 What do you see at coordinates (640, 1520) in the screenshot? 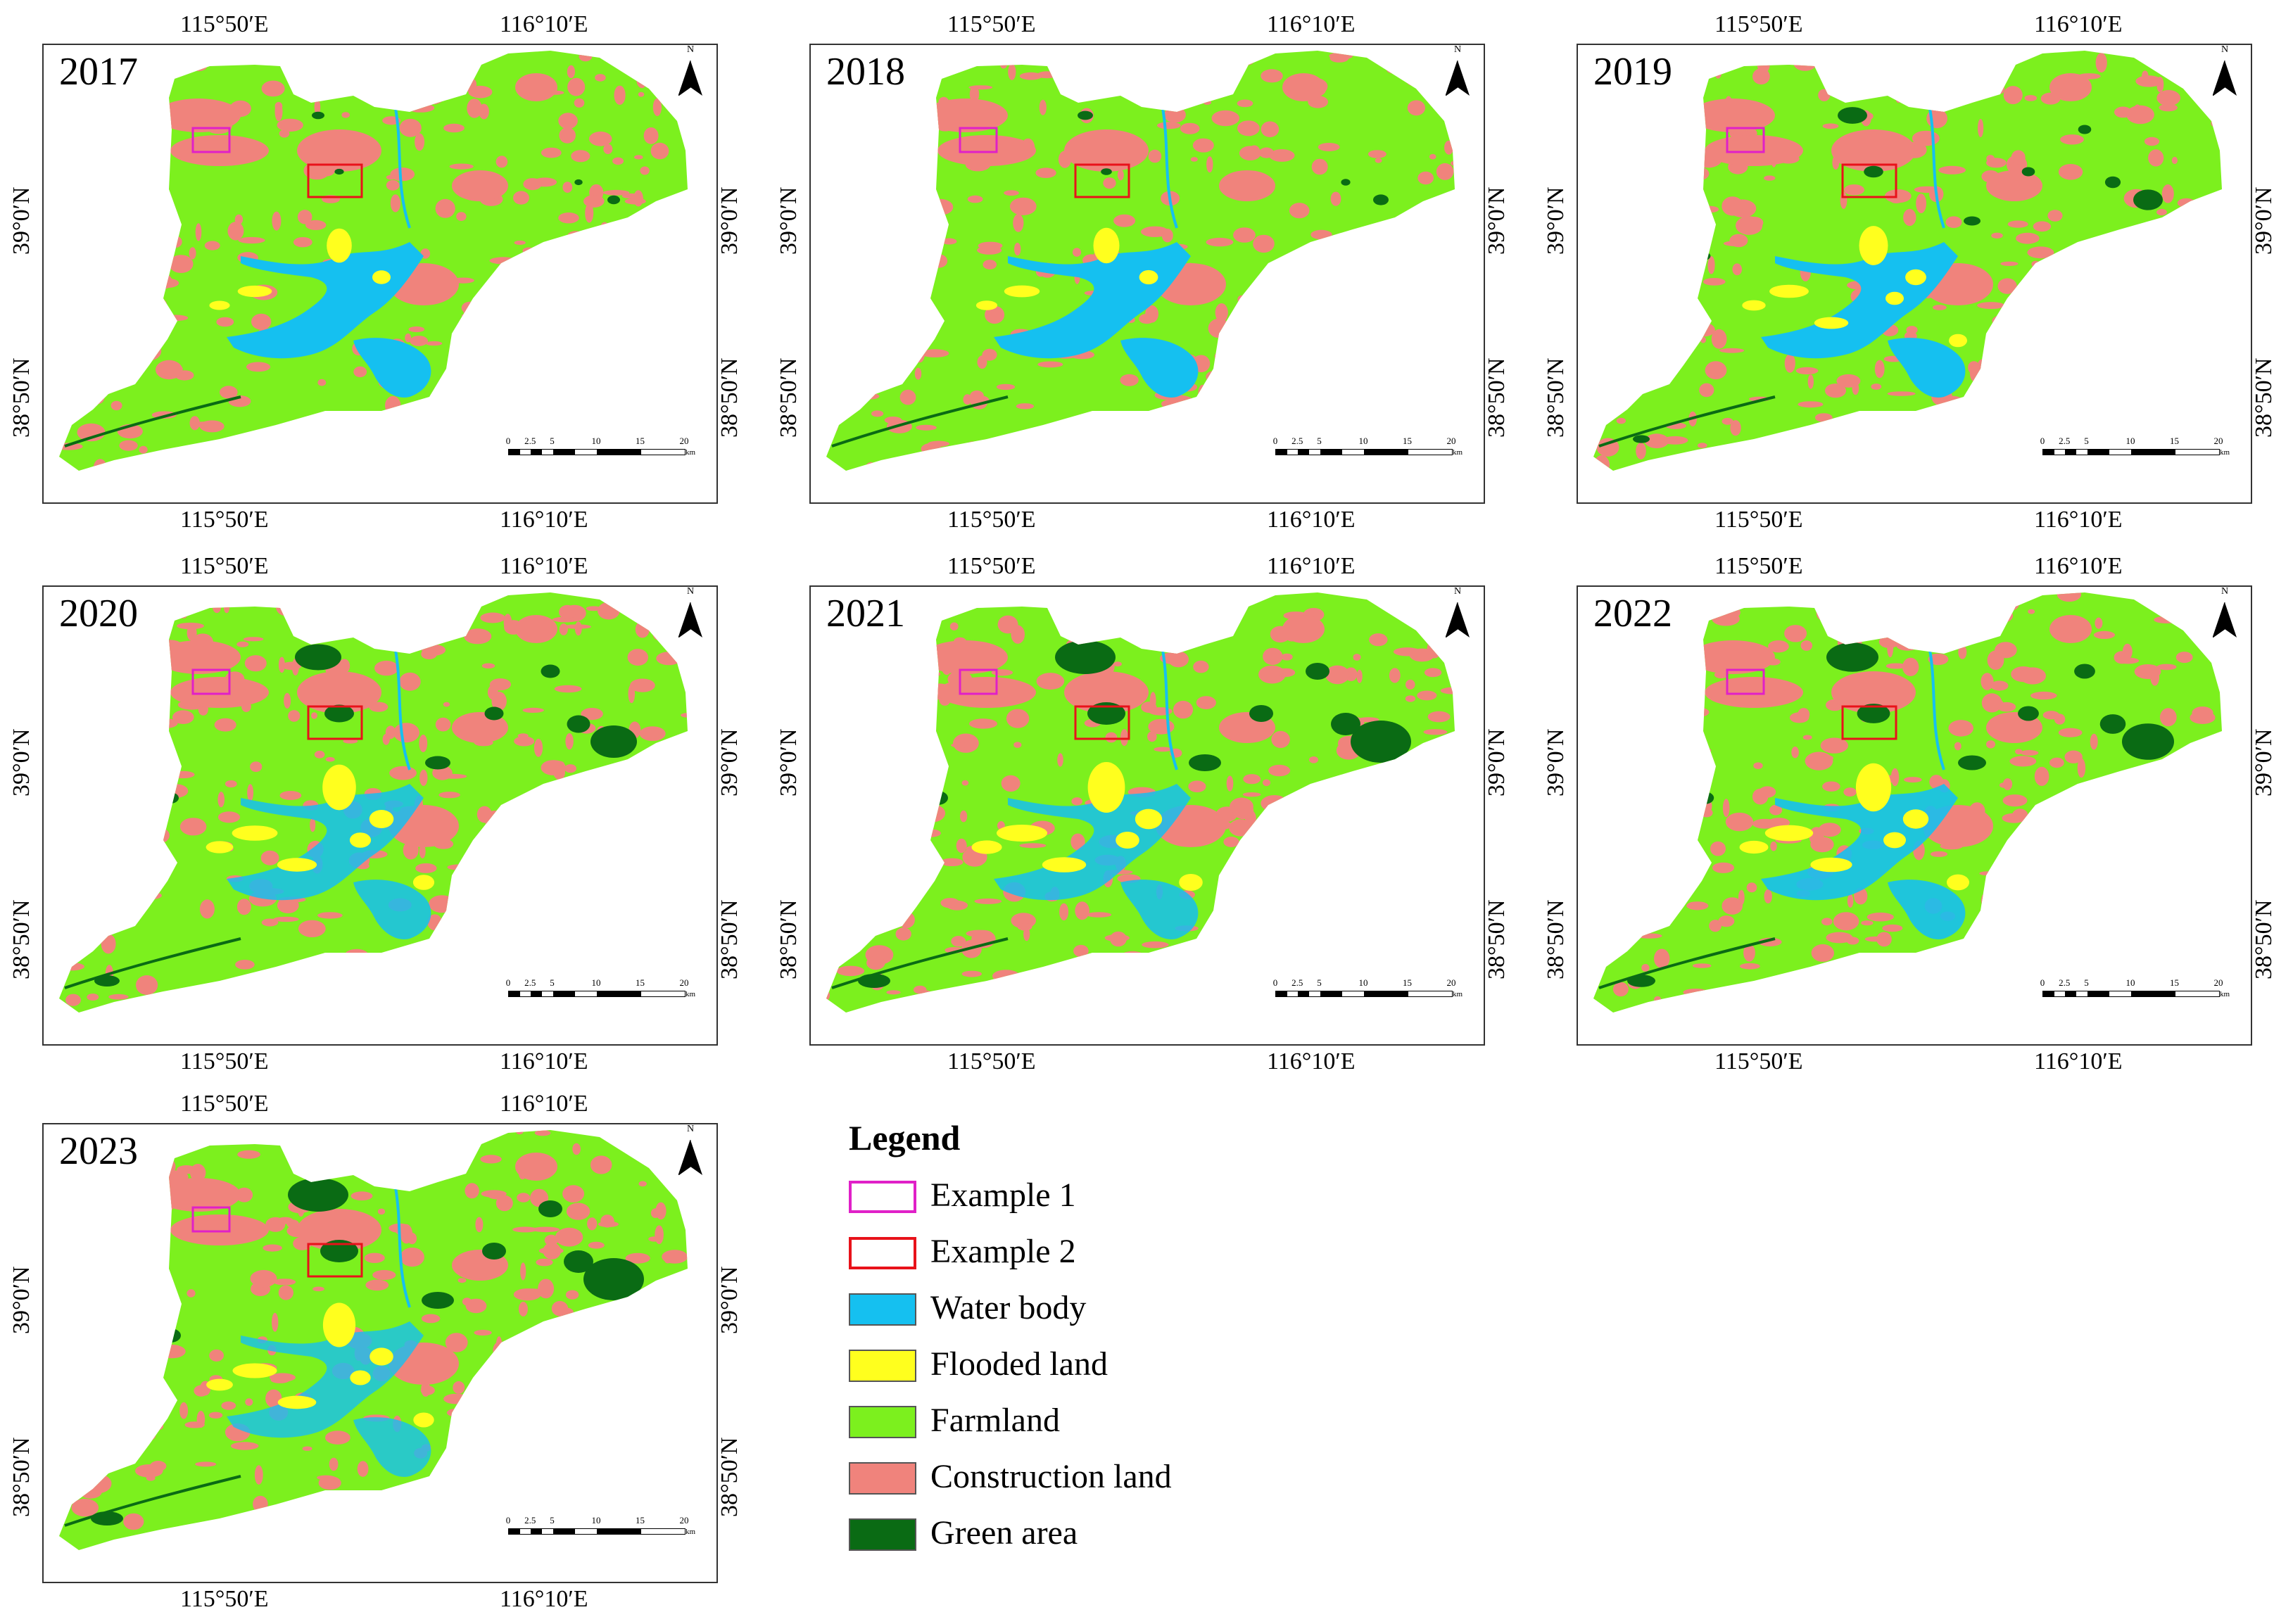
I see `scale-tick: 15` at bounding box center [640, 1520].